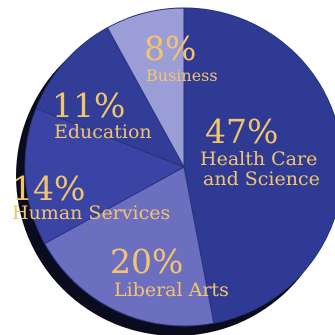 The height and width of the screenshot is (335, 335). What do you see at coordinates (103, 132) in the screenshot?
I see `slice-category-label: Education` at bounding box center [103, 132].